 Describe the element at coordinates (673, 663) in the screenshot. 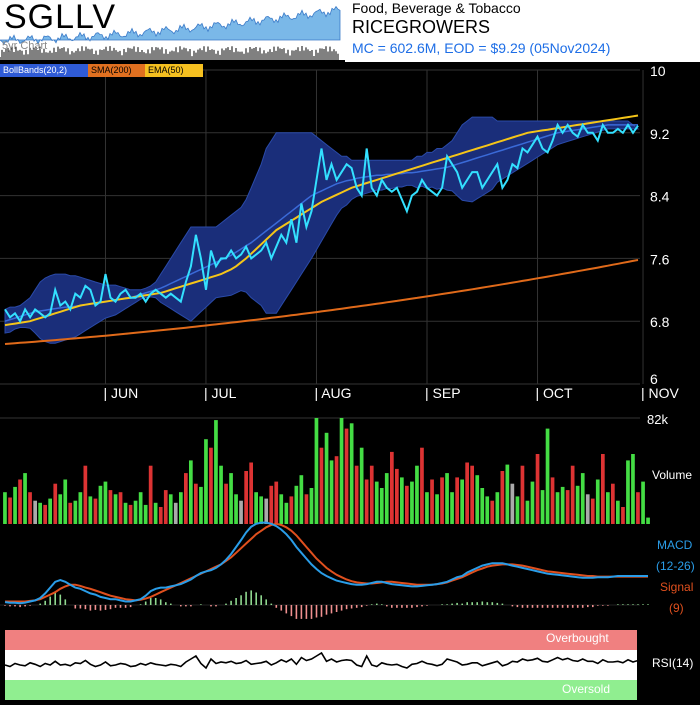

I see `rsi-label: RSI(14)` at that location.